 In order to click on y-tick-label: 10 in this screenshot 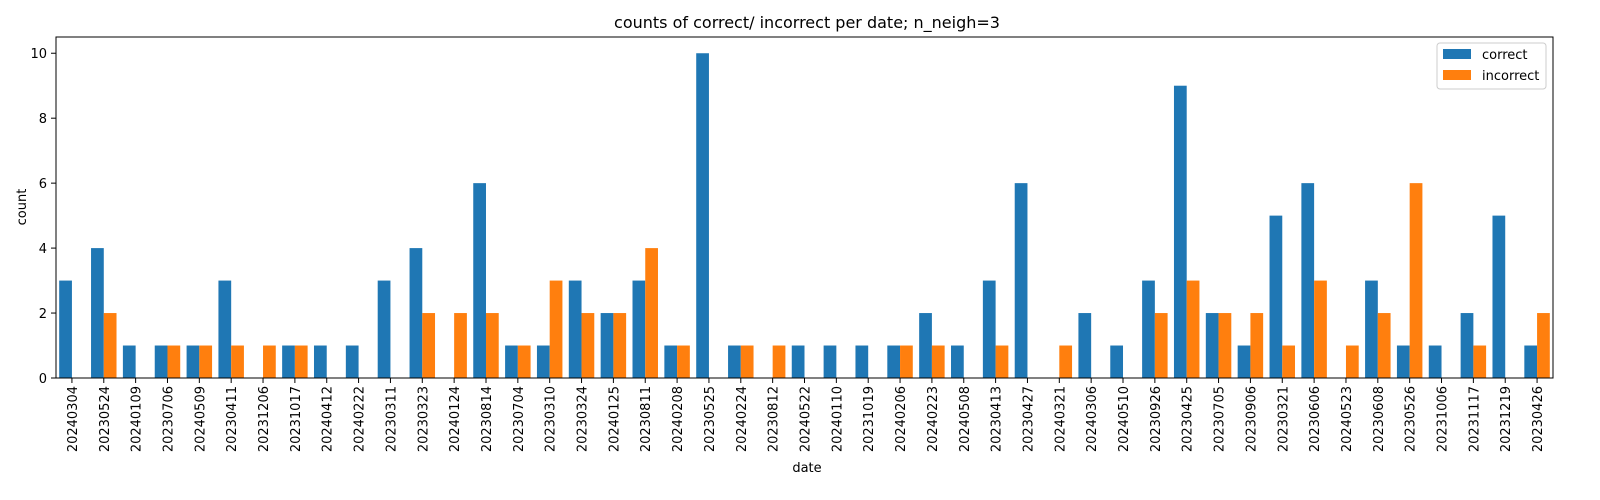, I will do `click(38, 54)`.